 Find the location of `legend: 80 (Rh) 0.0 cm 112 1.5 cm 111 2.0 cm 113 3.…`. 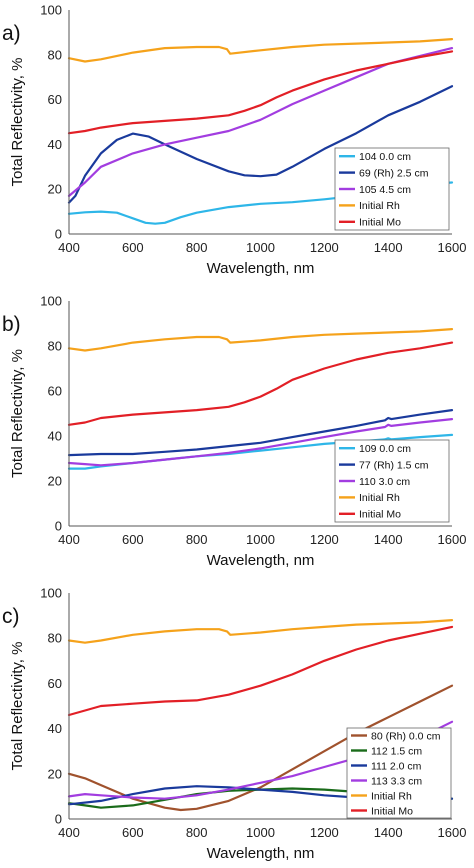

legend: 80 (Rh) 0.0 cm 112 1.5 cm 111 2.0 cm 113 3.… is located at coordinates (399, 773).